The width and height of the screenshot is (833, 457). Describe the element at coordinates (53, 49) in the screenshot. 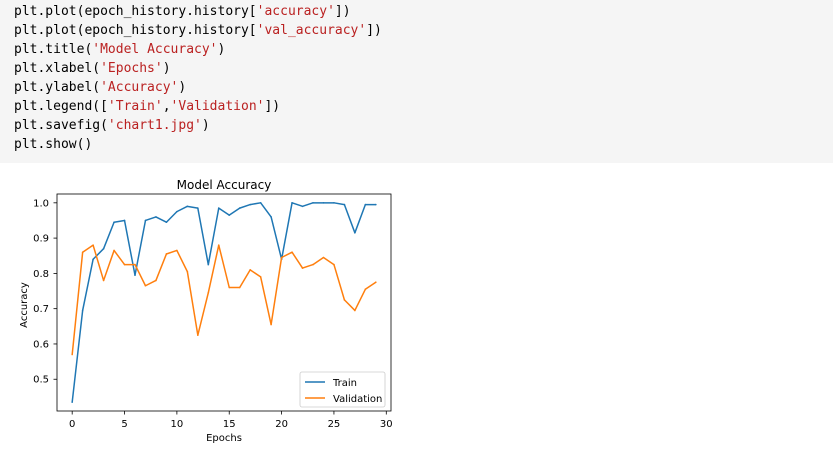

I see `code-token: plt.title(` at that location.